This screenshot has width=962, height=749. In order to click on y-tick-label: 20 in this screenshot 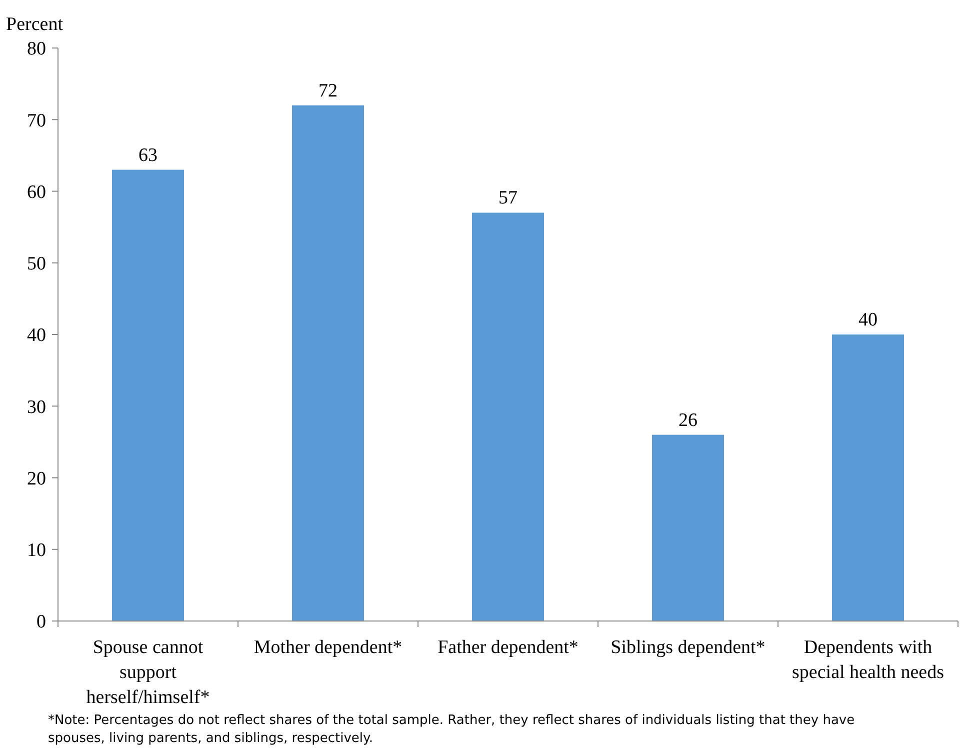, I will do `click(36, 479)`.